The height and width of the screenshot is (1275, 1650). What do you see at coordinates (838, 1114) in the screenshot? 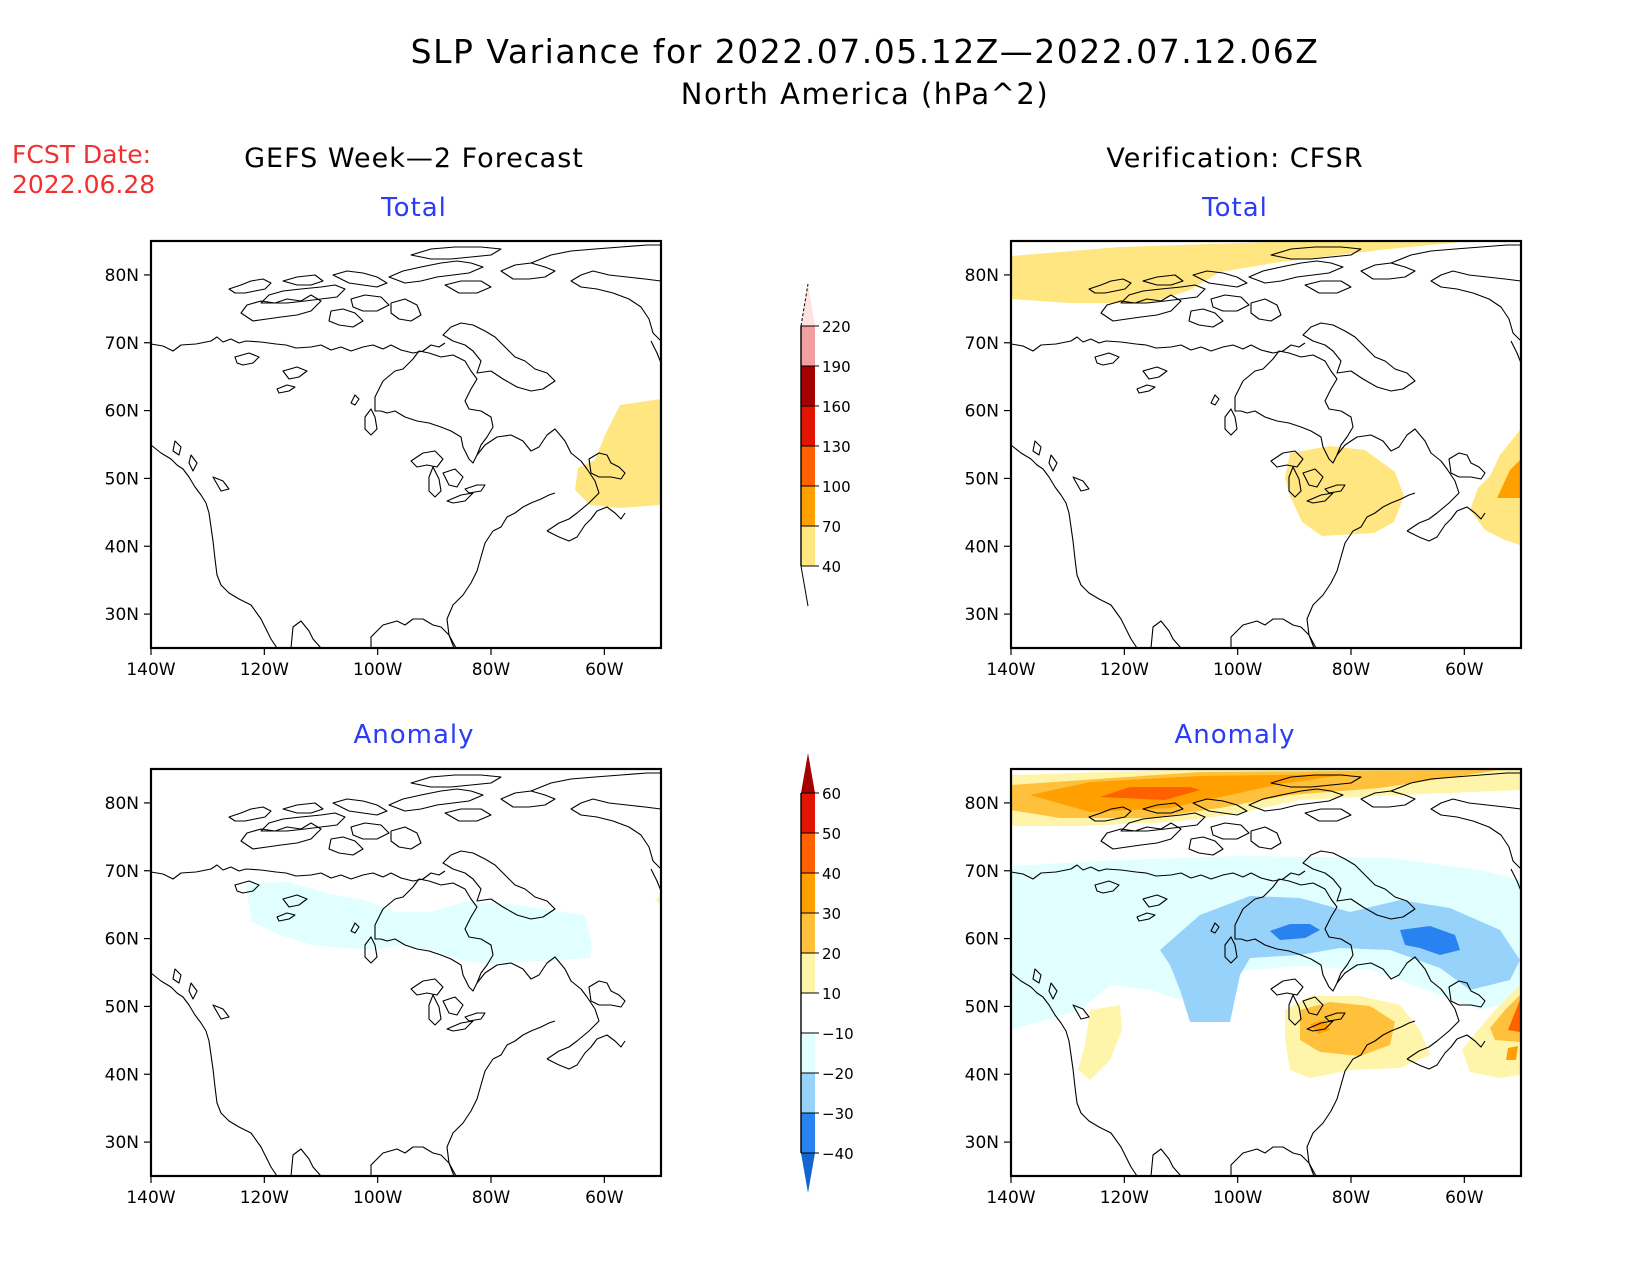
I see `colorbar-anomaly-label: −30` at bounding box center [838, 1114].